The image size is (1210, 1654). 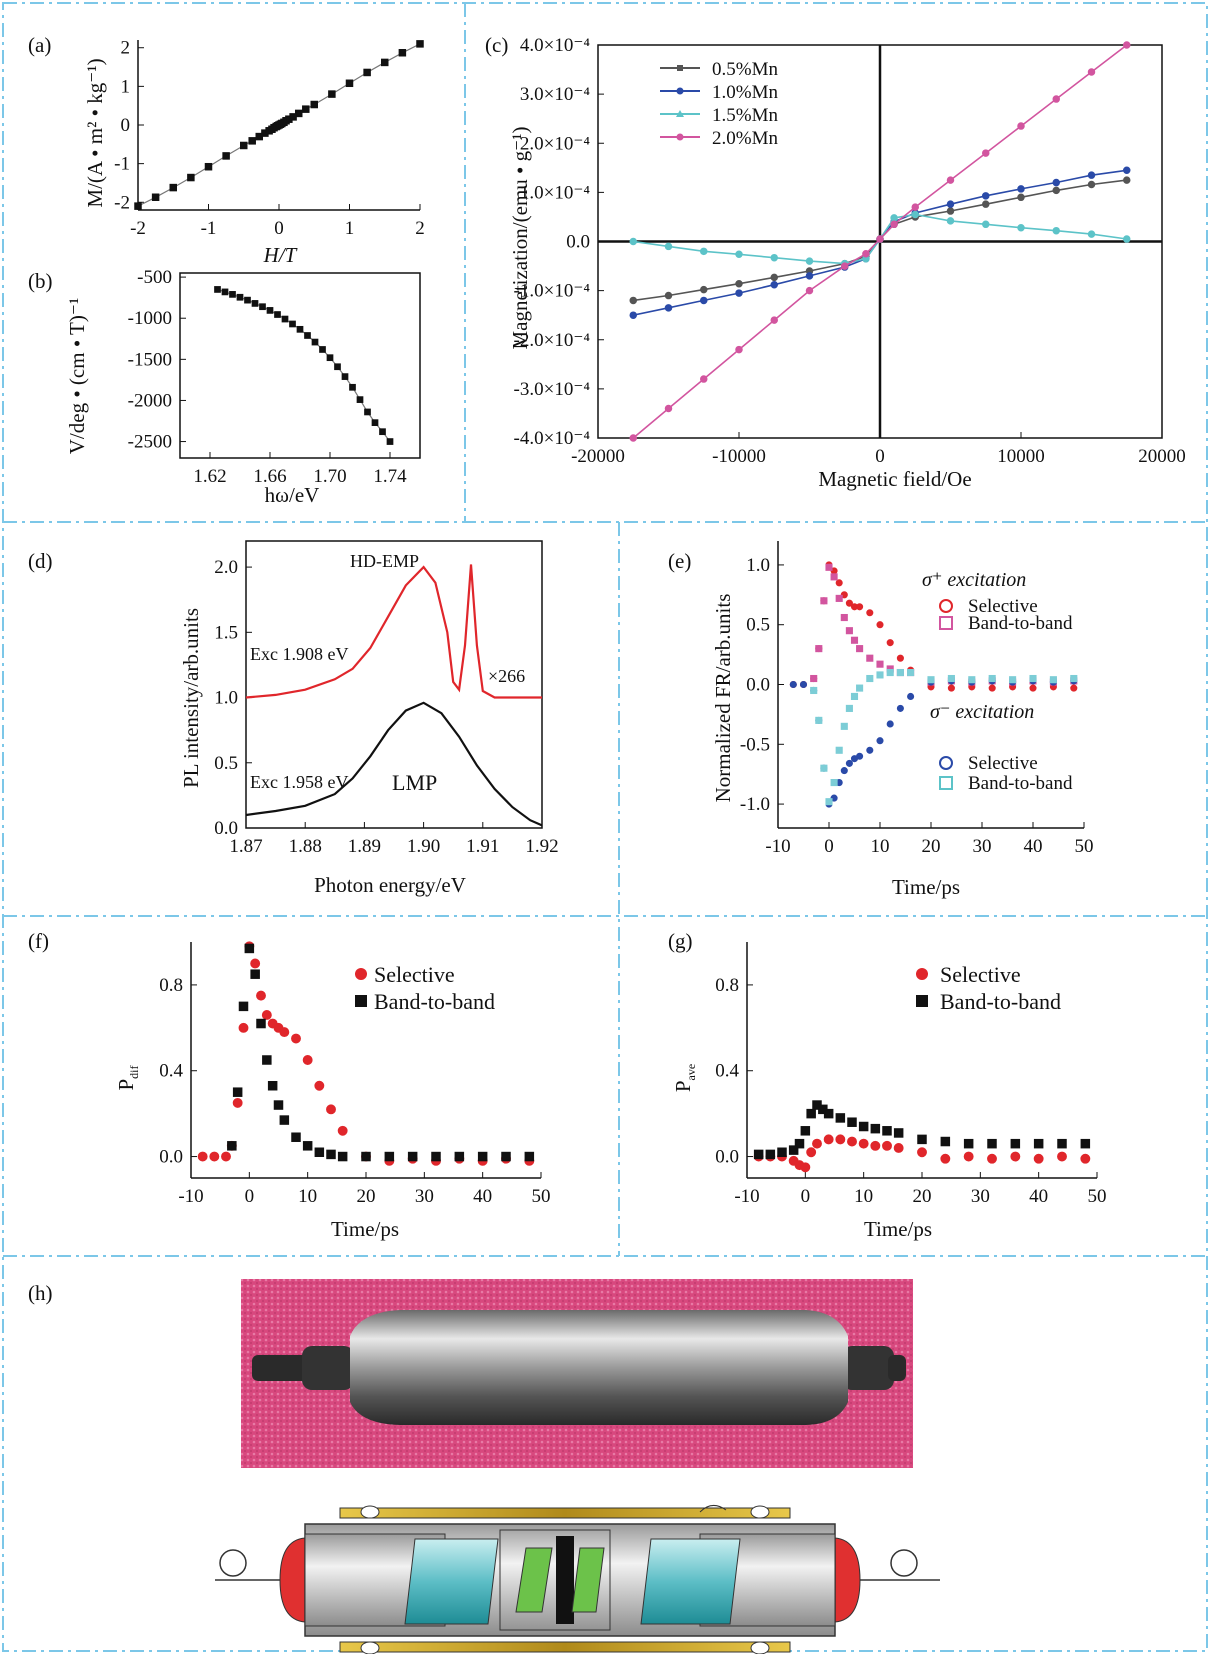 I want to click on x-tick-label-a: 0, so click(x=279, y=228).